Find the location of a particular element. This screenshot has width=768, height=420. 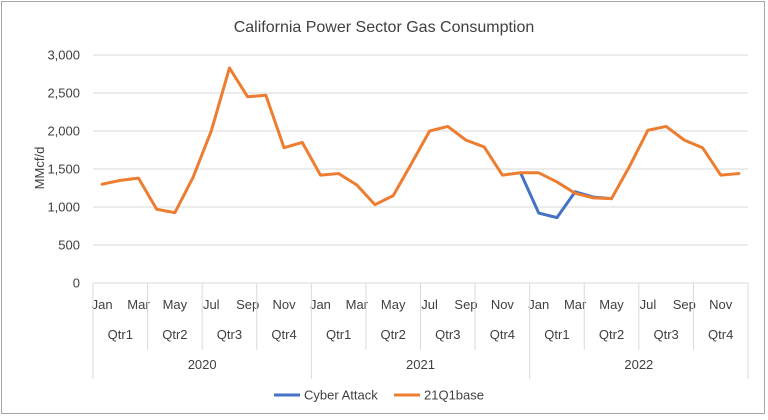

y-tick-label: 1,500 is located at coordinates (63, 169).